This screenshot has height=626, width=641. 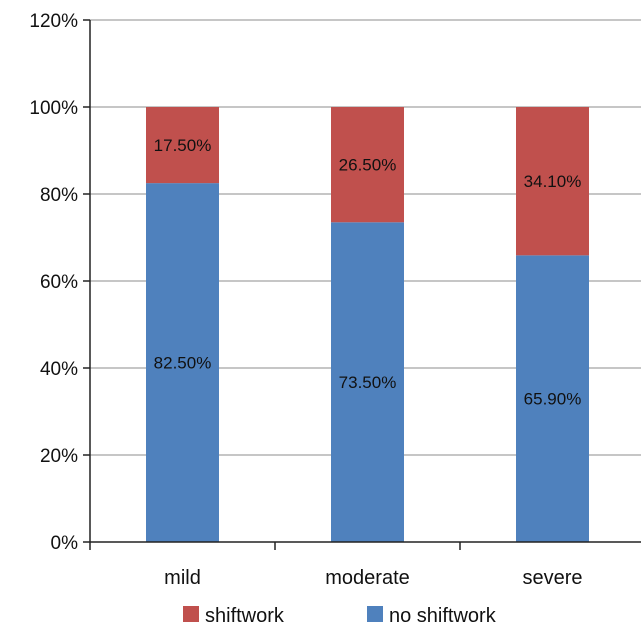 I want to click on data-label: 26.50%, so click(x=368, y=165).